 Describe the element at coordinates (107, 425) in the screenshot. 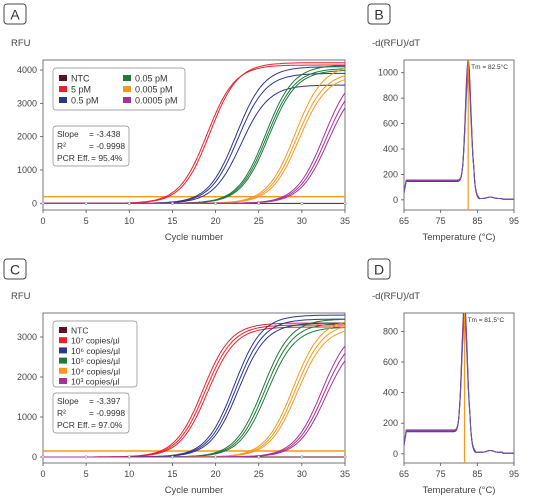

I see `stats-value: = 97.0%` at that location.